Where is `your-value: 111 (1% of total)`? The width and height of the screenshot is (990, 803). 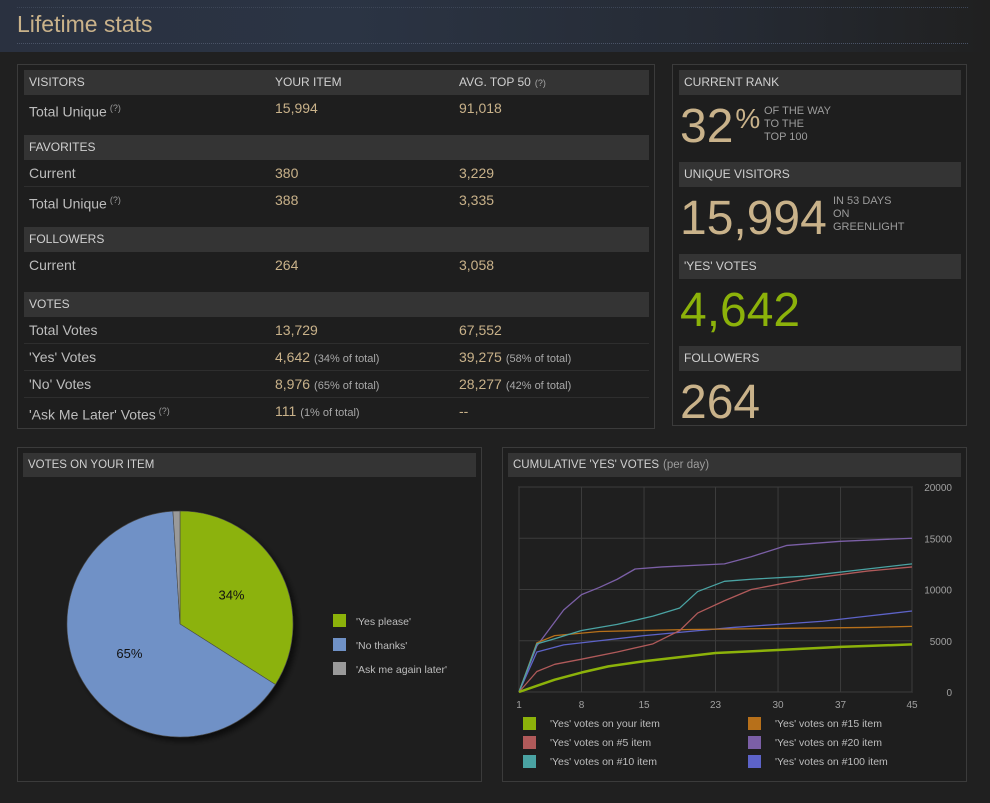 your-value: 111 (1% of total) is located at coordinates (317, 412).